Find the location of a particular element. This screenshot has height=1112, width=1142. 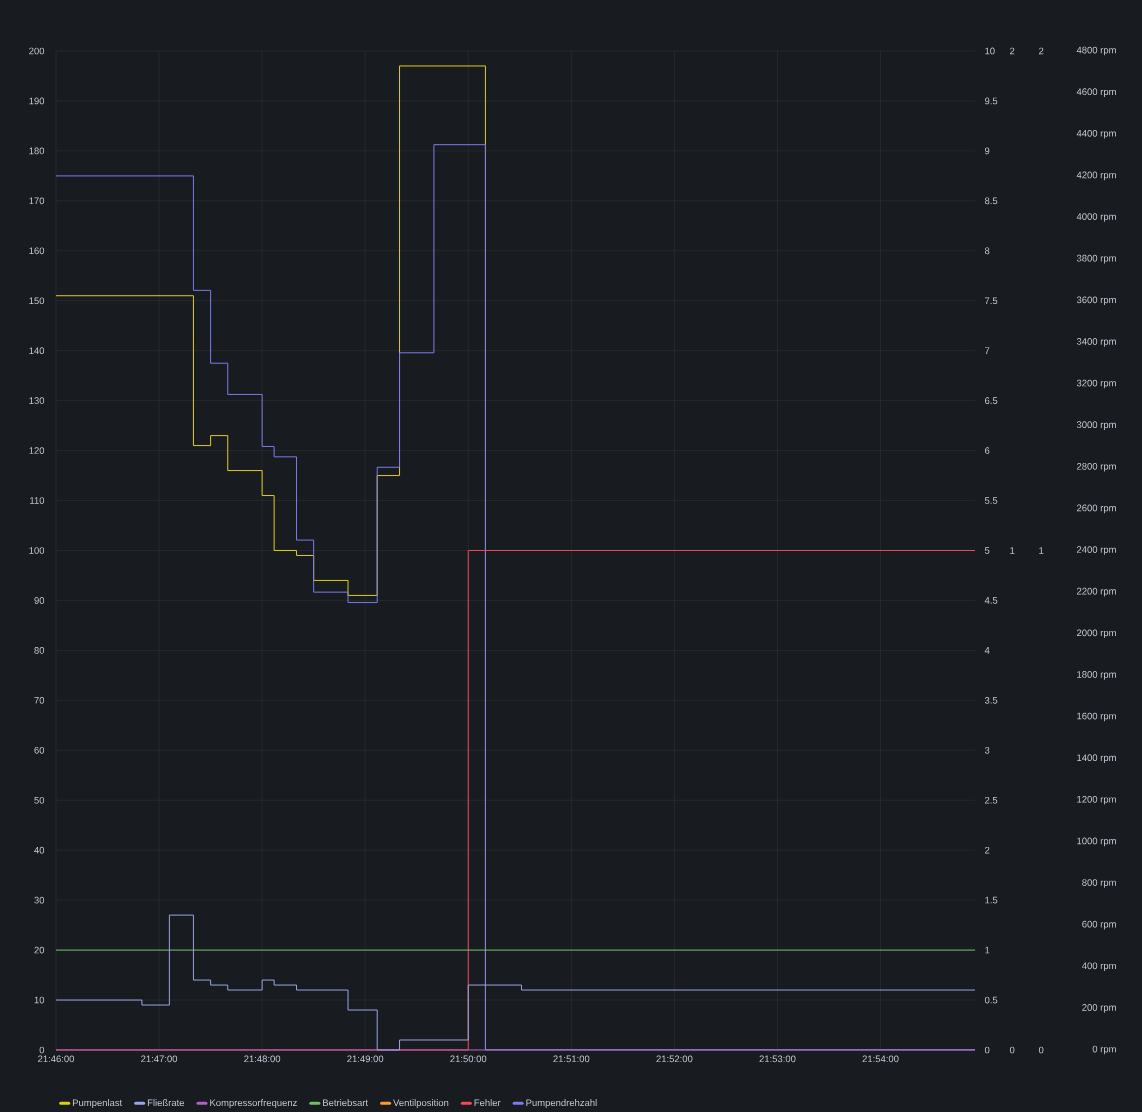

y2-tick-label: 2600 rpm is located at coordinates (1096, 509).